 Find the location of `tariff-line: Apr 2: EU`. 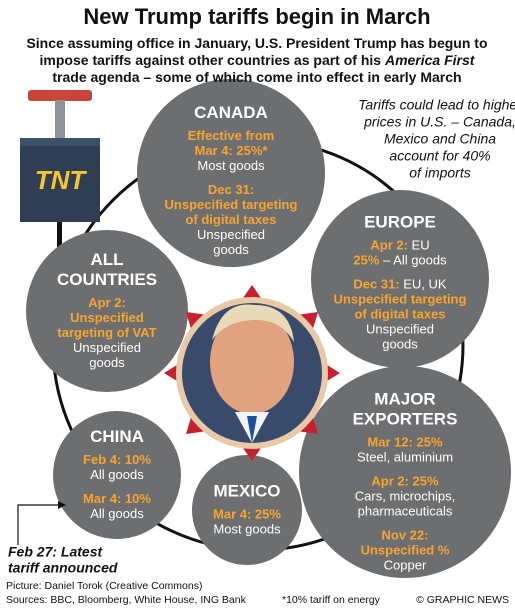

tariff-line: Apr 2: EU is located at coordinates (399, 245).